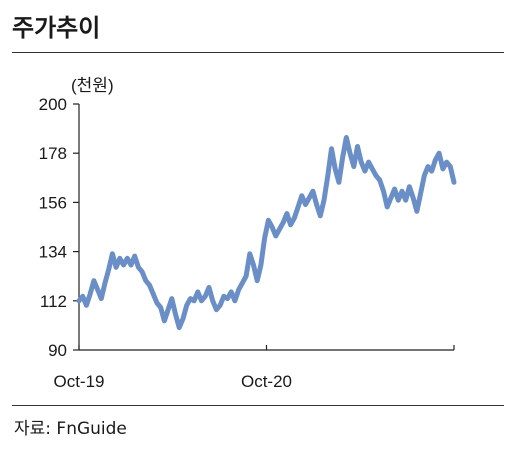 The width and height of the screenshot is (517, 450). Describe the element at coordinates (70, 429) in the screenshot. I see `source-note: 자료: FnGuide` at that location.